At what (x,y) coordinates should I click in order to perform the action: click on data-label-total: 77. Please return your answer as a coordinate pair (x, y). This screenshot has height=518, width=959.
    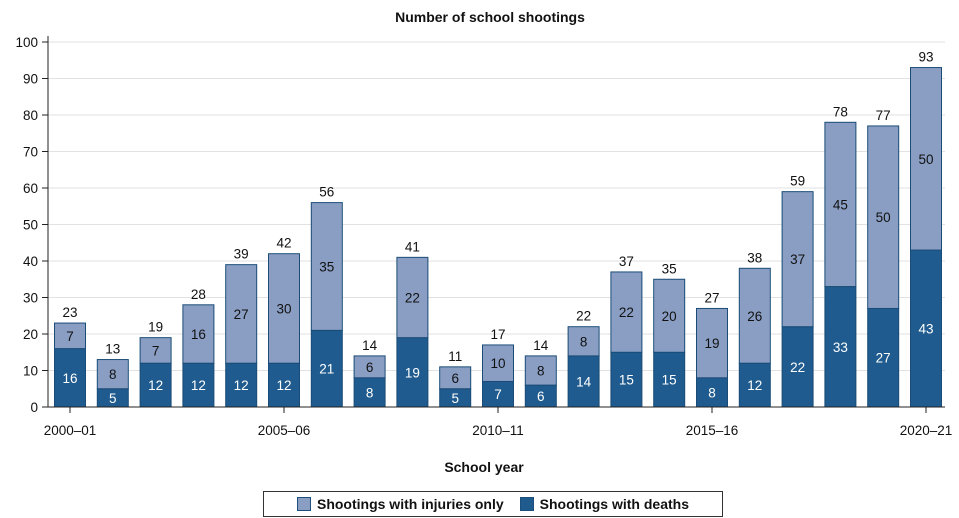
    Looking at the image, I should click on (883, 115).